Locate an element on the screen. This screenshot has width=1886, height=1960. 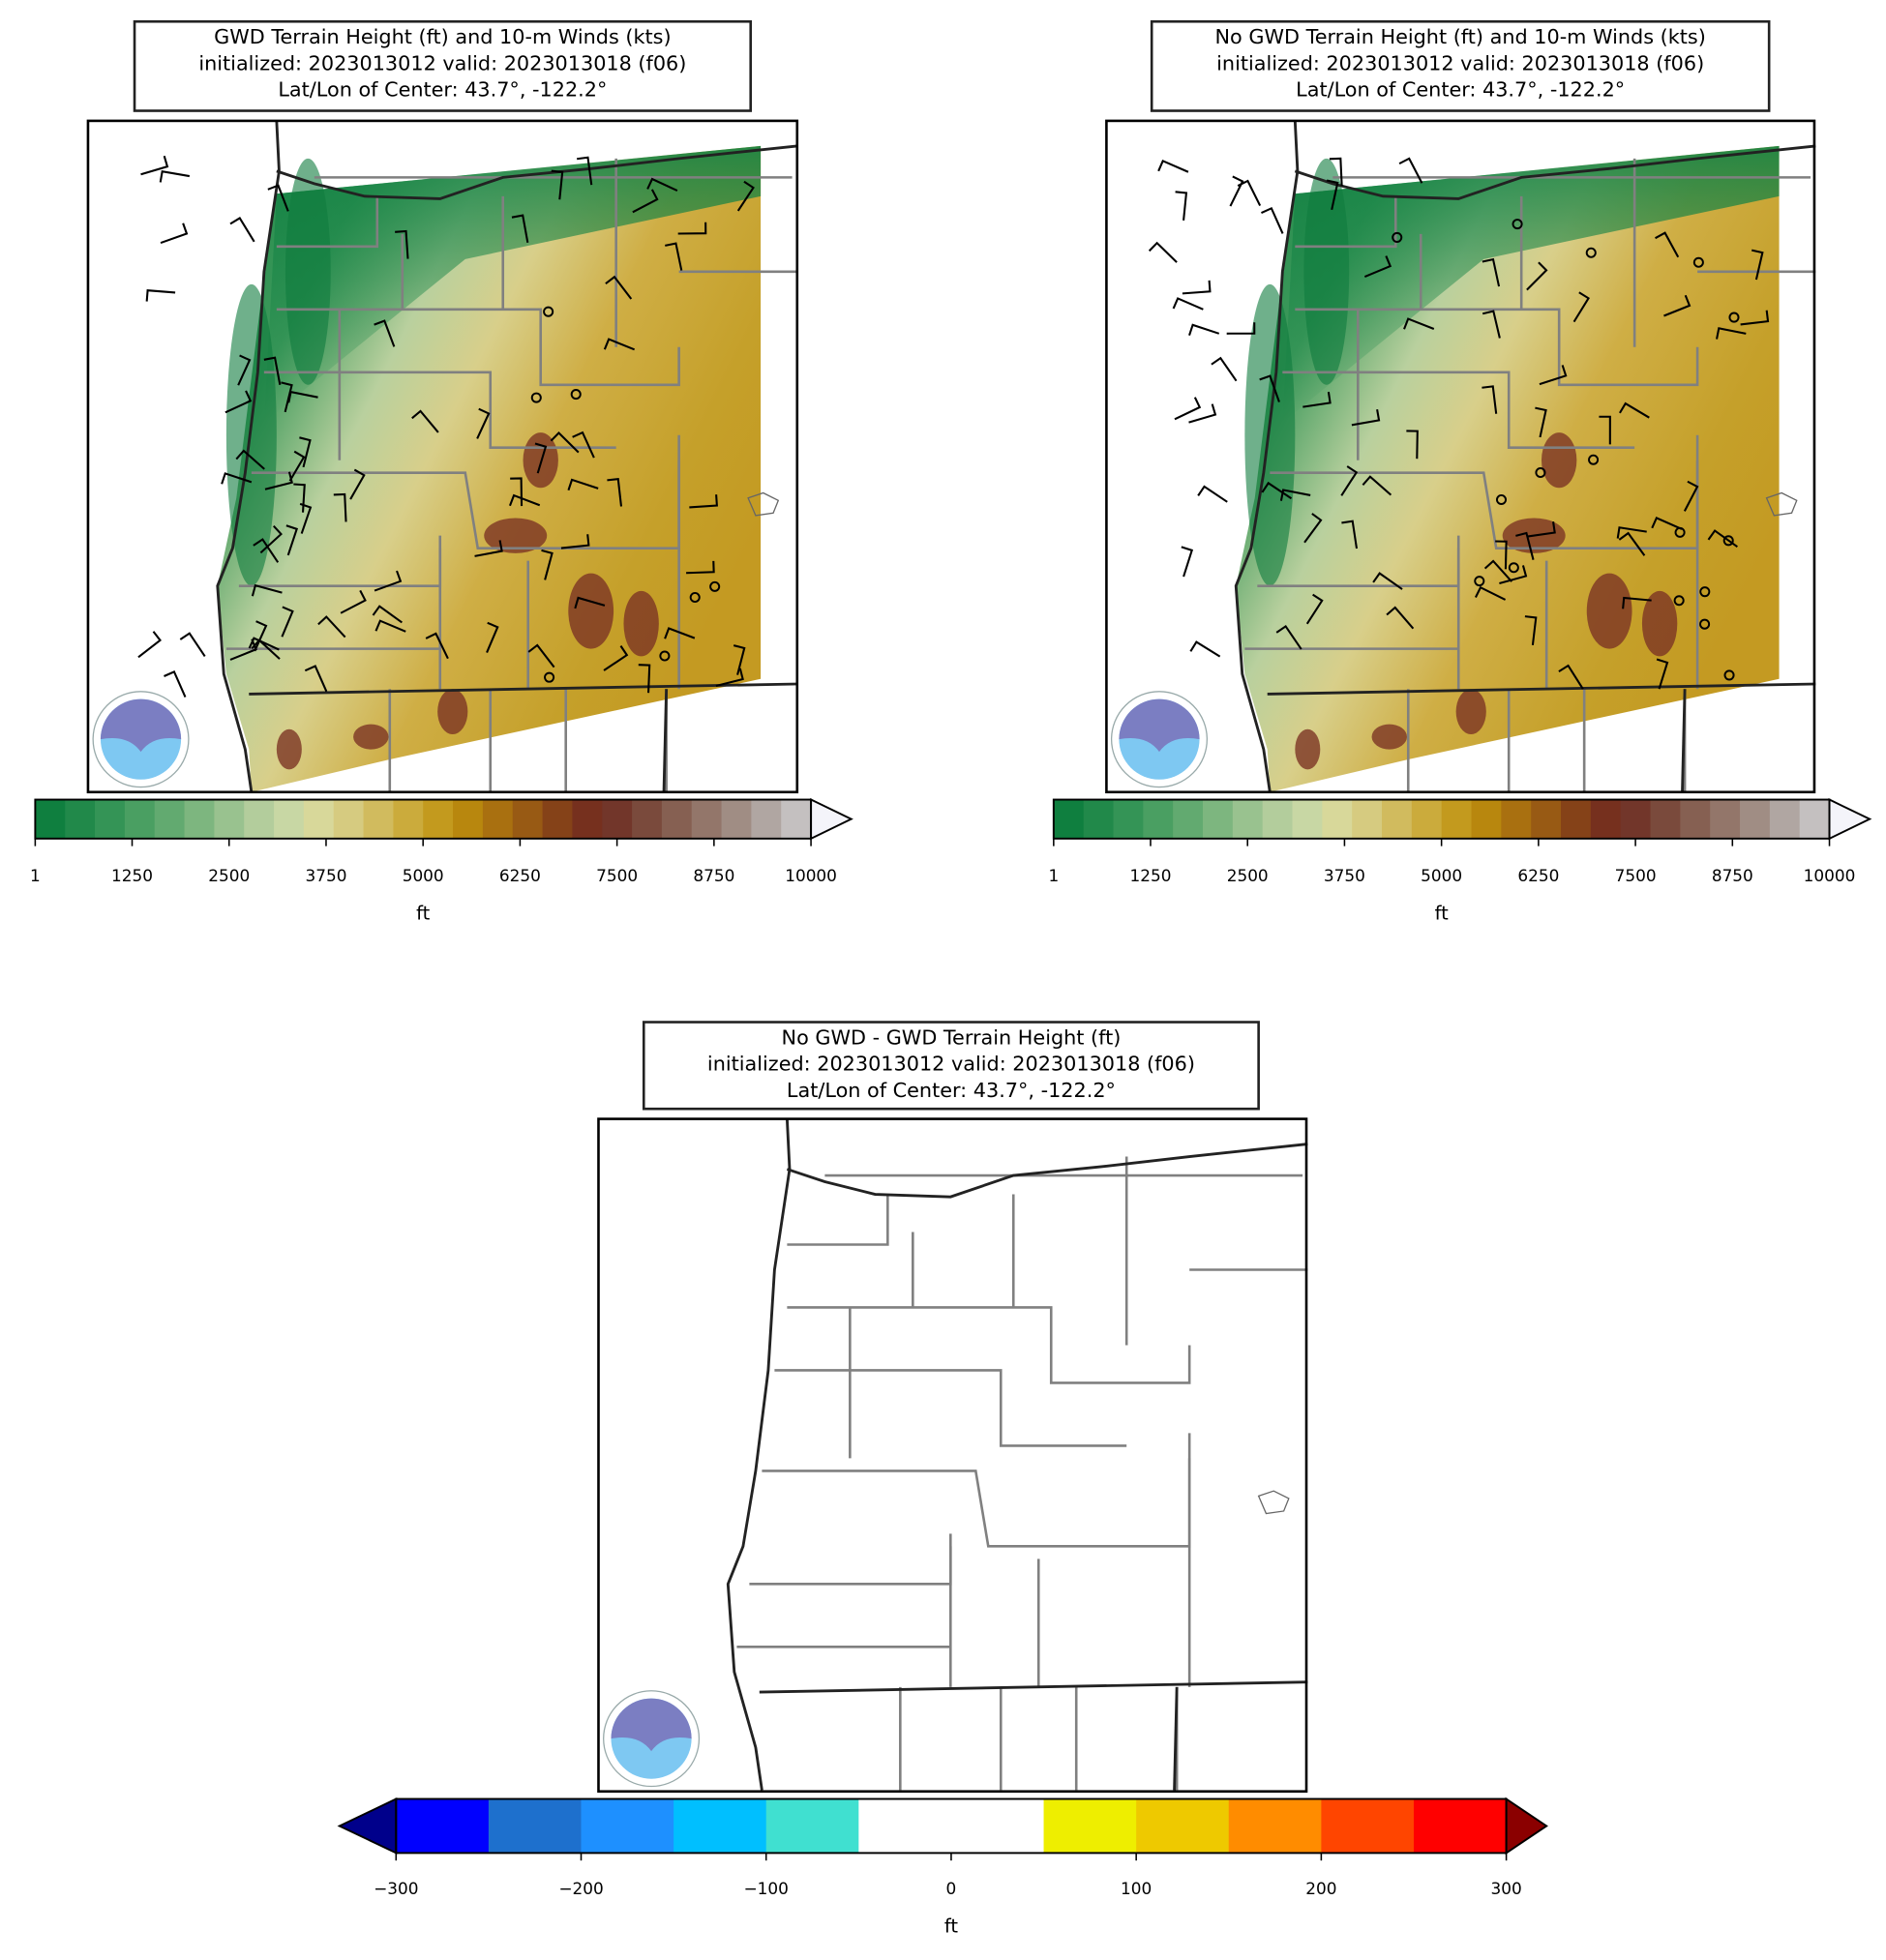
lake is located at coordinates (1274, 1502).